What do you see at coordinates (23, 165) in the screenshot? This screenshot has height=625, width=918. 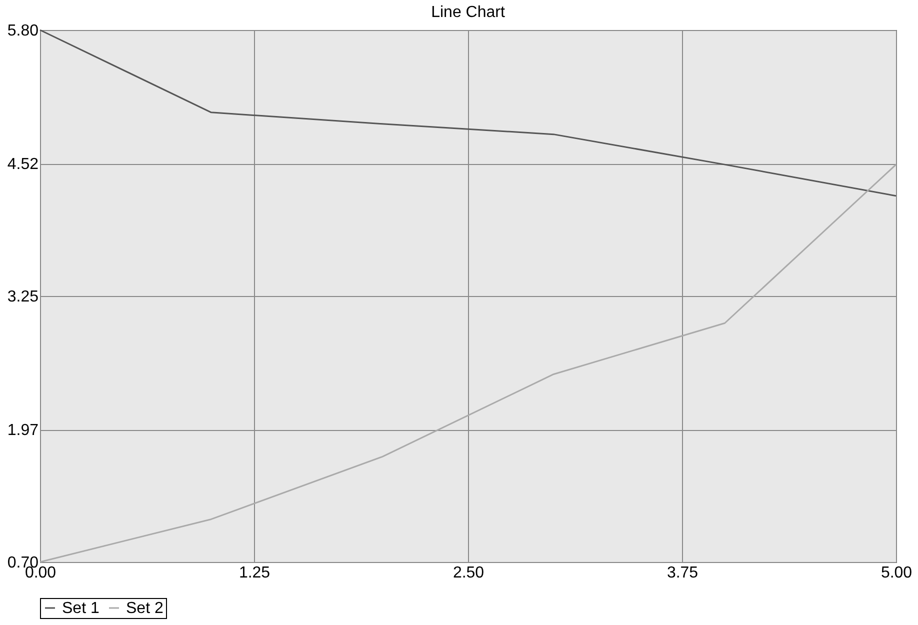 I see `y-tick-label: 4.52` at bounding box center [23, 165].